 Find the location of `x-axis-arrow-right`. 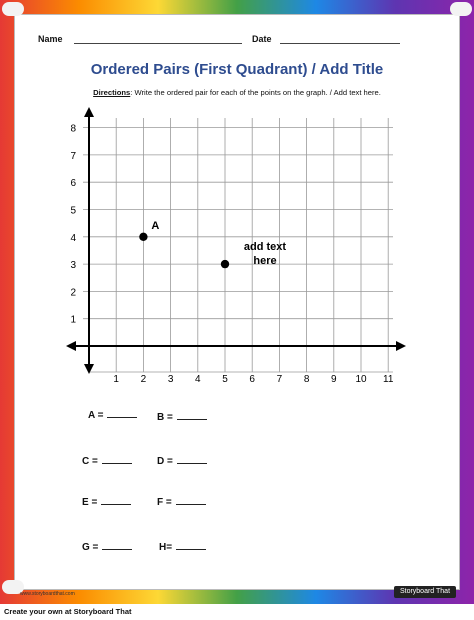

x-axis-arrow-right is located at coordinates (401, 346).